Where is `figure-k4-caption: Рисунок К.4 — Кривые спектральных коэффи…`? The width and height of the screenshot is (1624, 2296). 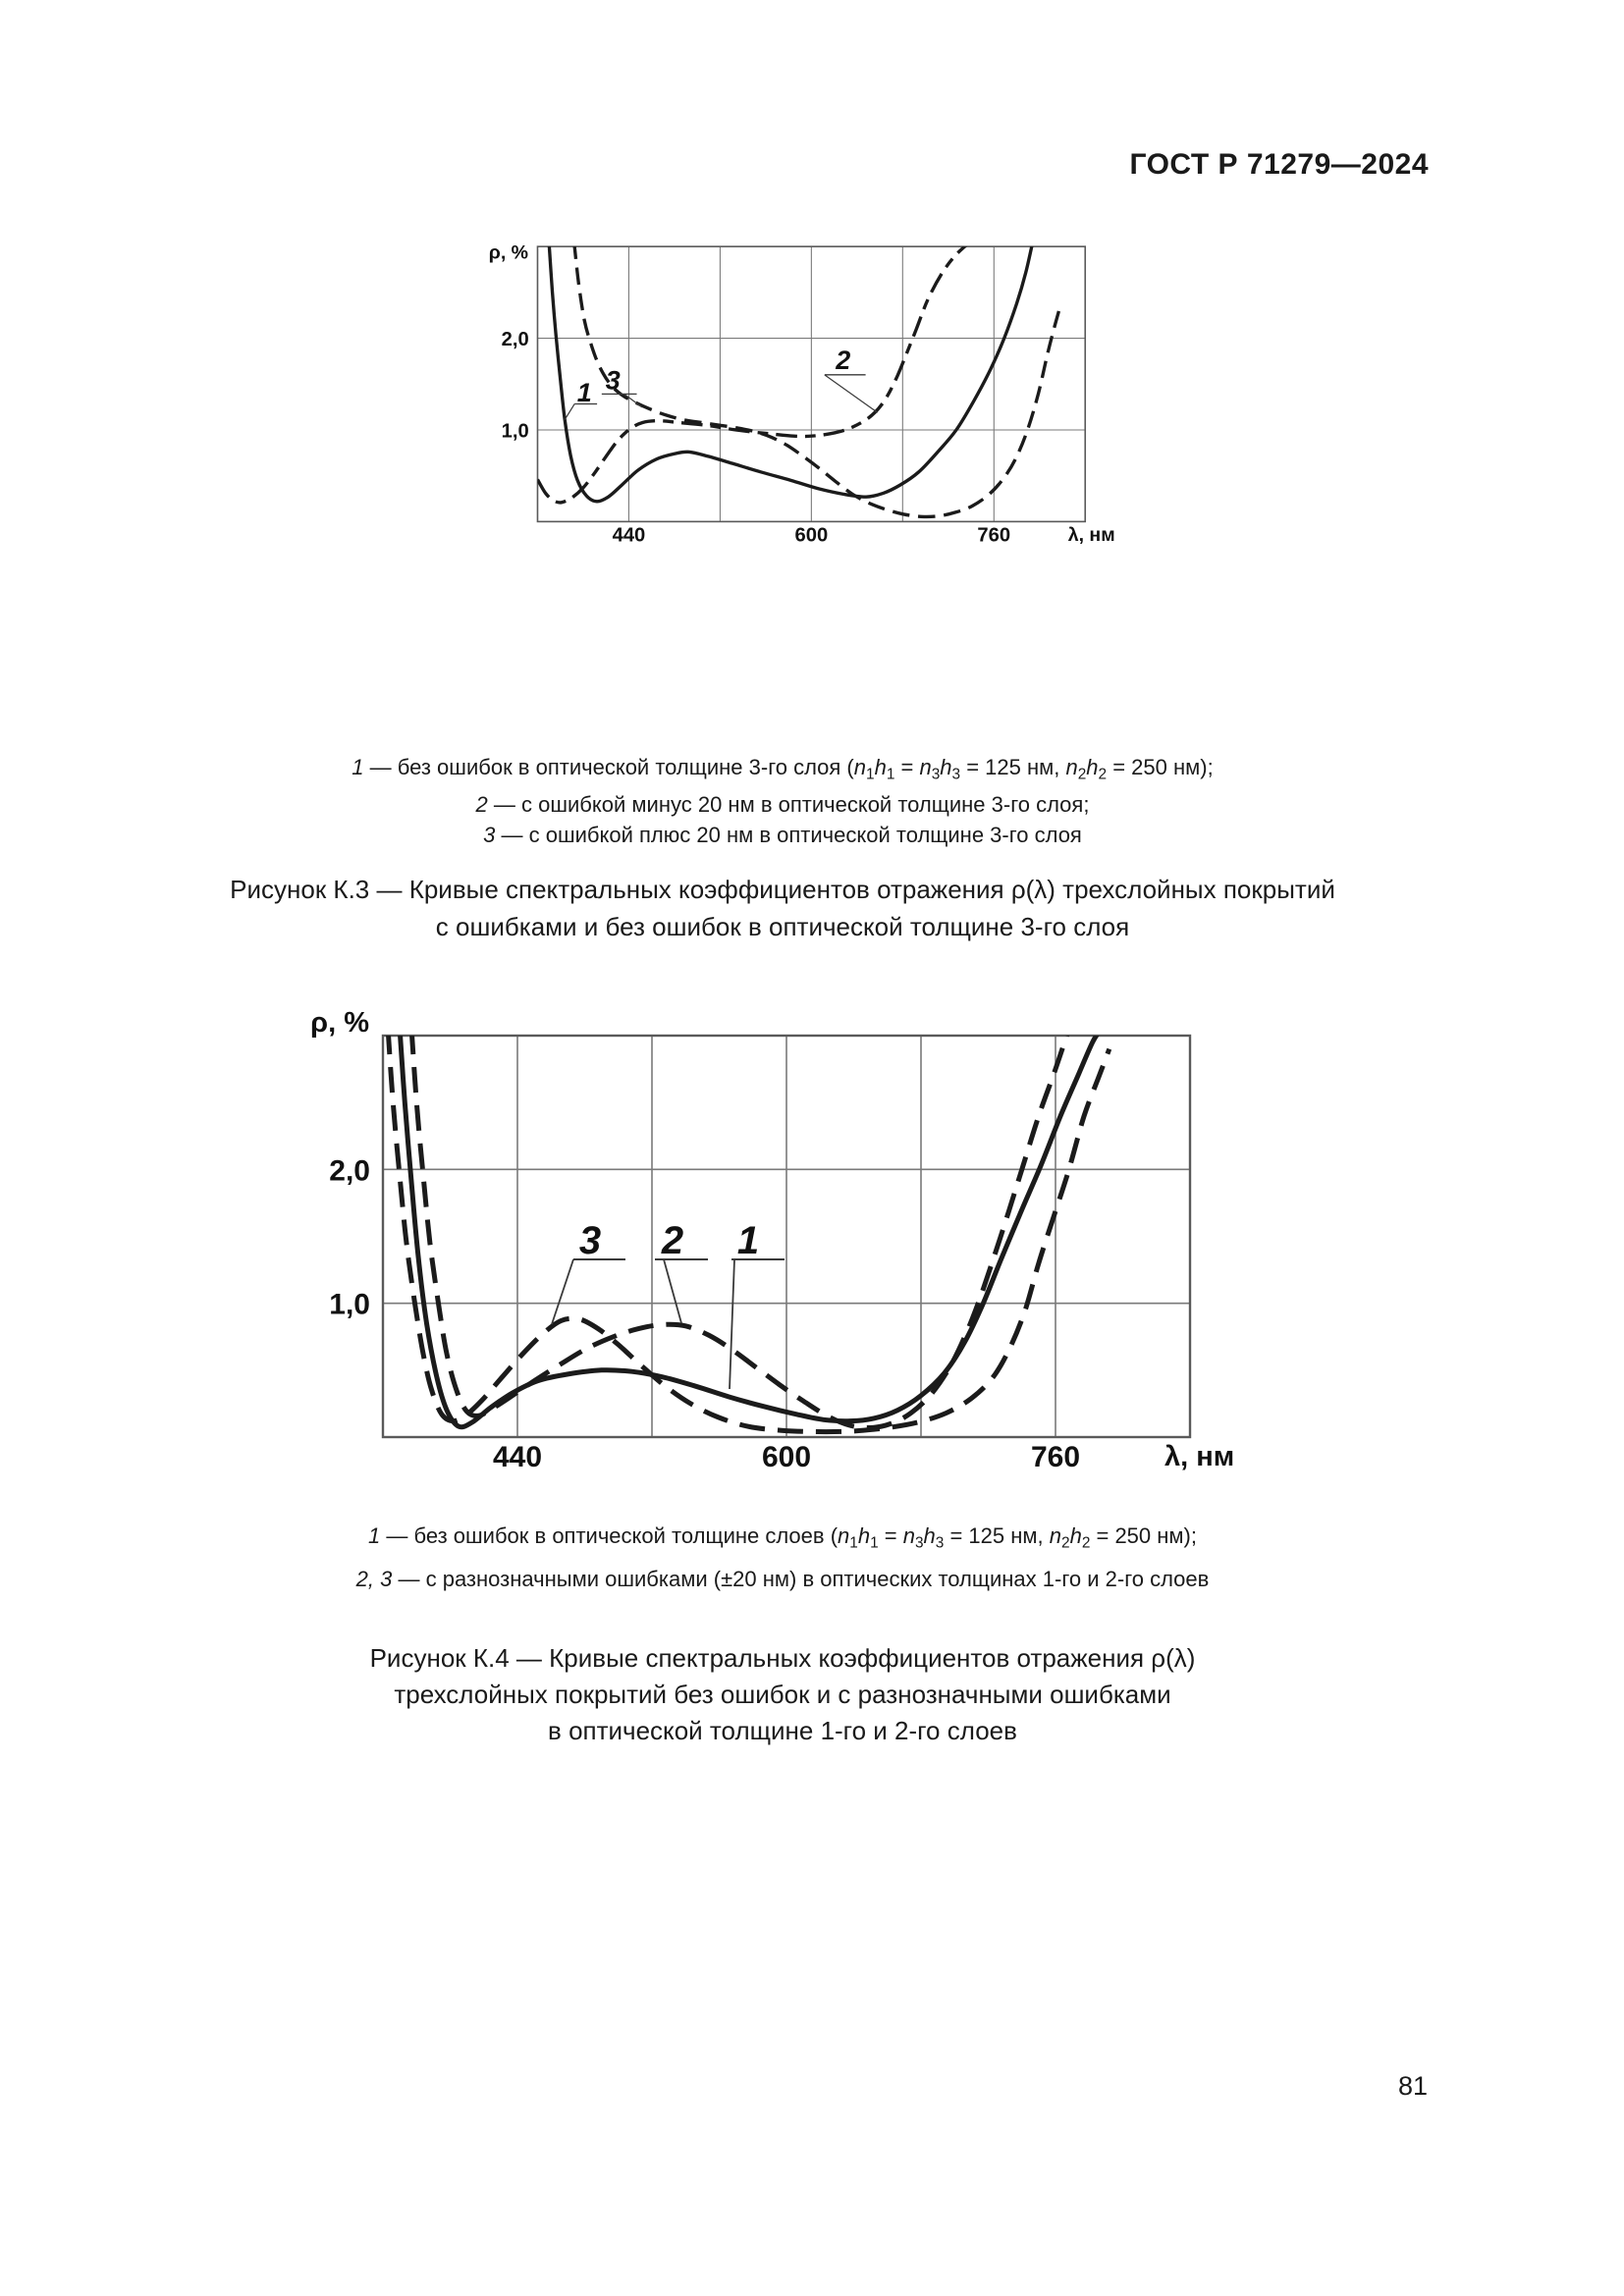 figure-k4-caption: Рисунок К.4 — Кривые спектральных коэффи… is located at coordinates (782, 1694).